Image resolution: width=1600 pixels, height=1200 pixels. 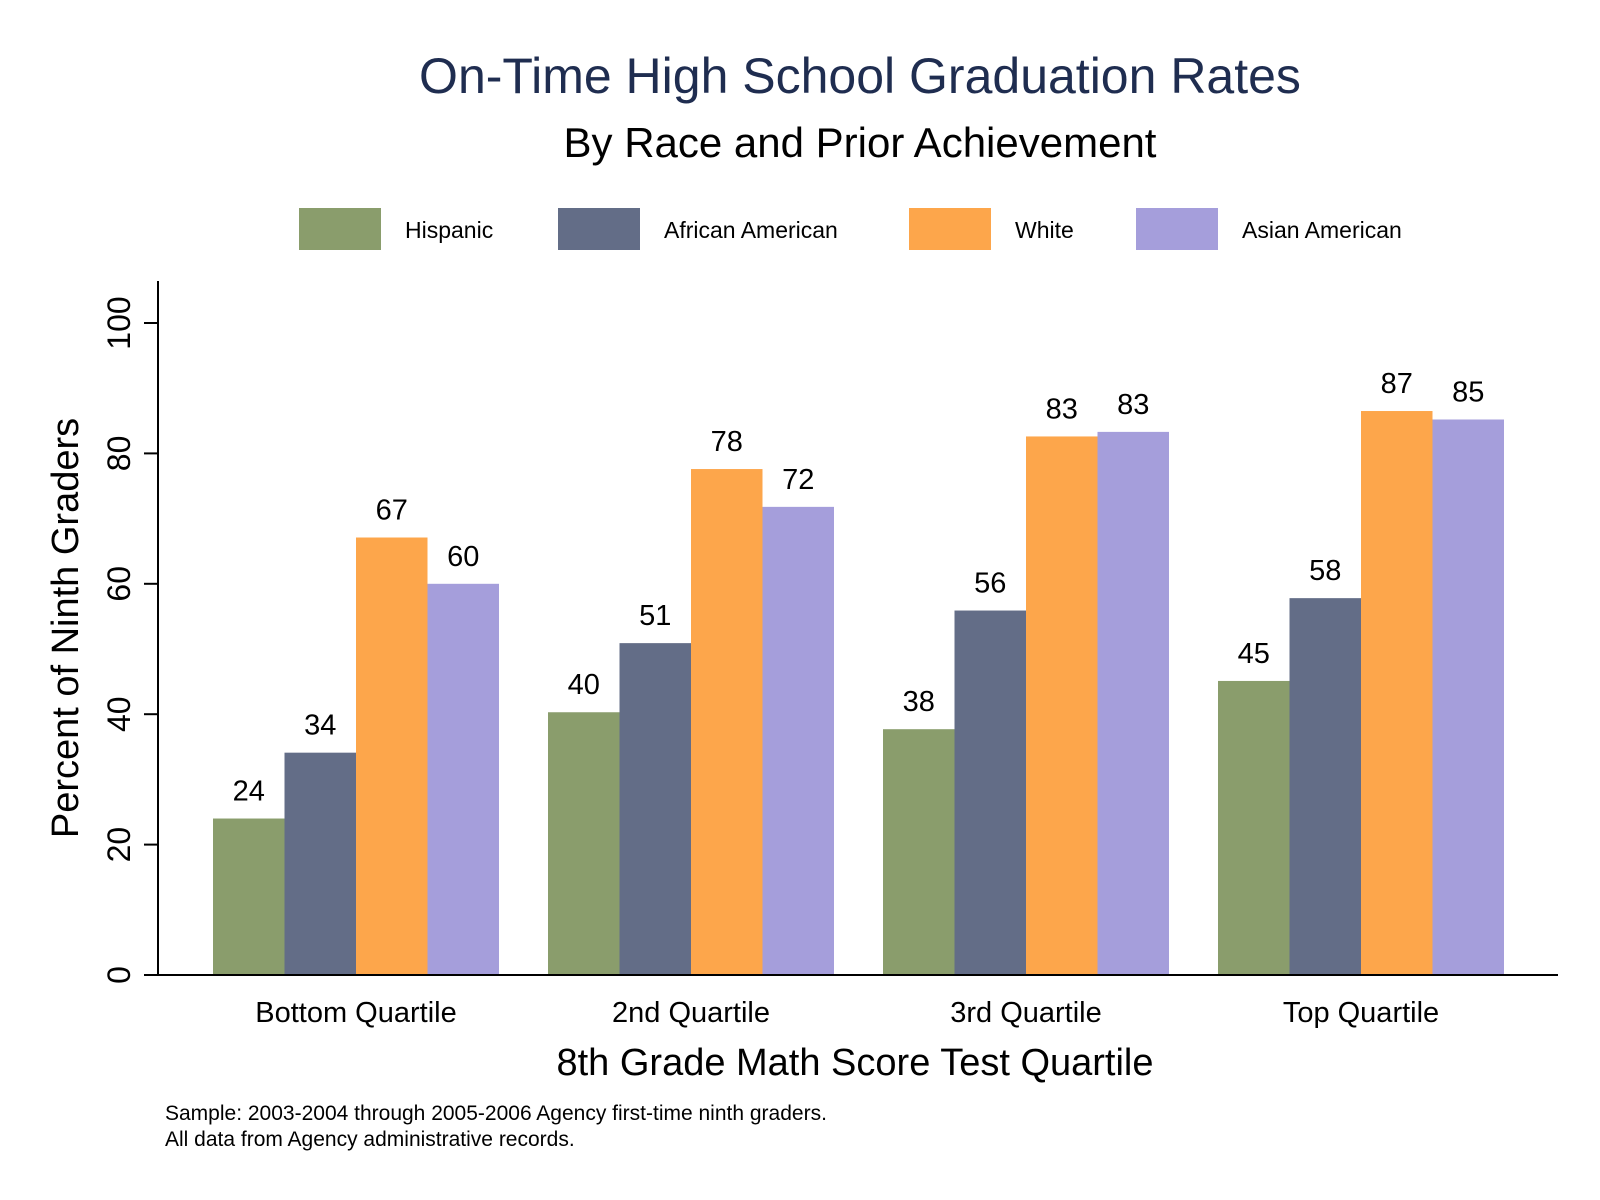 What do you see at coordinates (727, 722) in the screenshot?
I see `bar-white-2nd-quartile` at bounding box center [727, 722].